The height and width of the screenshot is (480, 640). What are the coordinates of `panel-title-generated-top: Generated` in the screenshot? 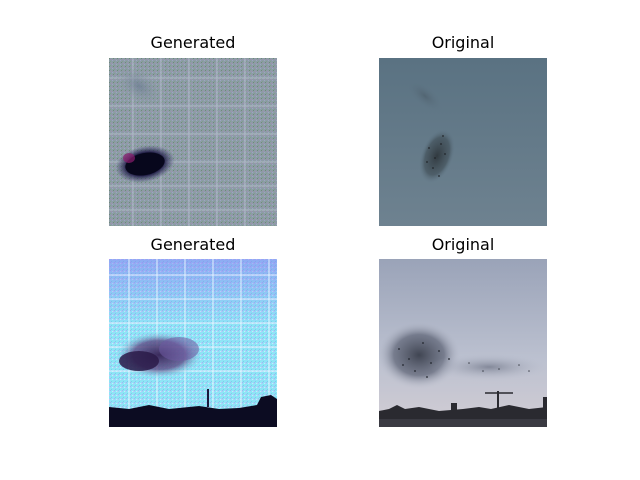 It's located at (193, 42).